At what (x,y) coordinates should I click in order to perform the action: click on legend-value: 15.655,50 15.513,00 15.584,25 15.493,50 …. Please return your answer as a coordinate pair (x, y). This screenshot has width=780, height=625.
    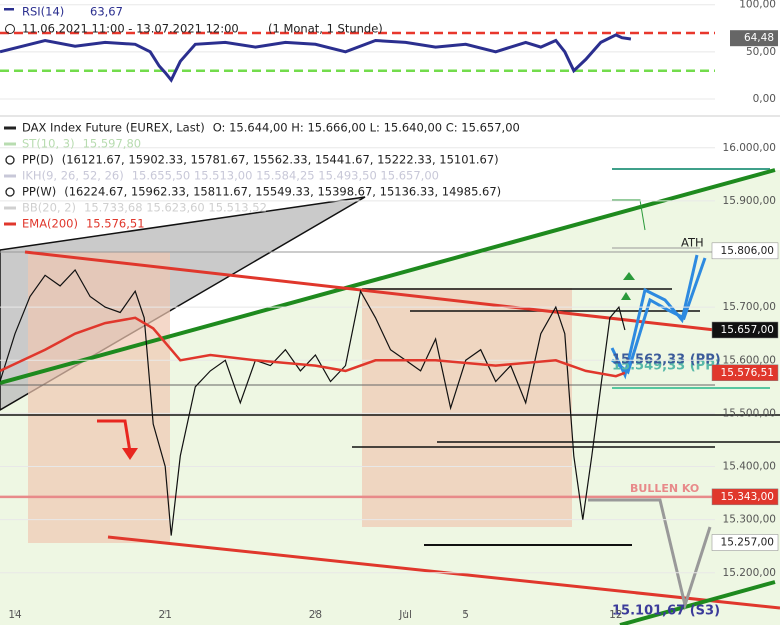
    Looking at the image, I should click on (285, 176).